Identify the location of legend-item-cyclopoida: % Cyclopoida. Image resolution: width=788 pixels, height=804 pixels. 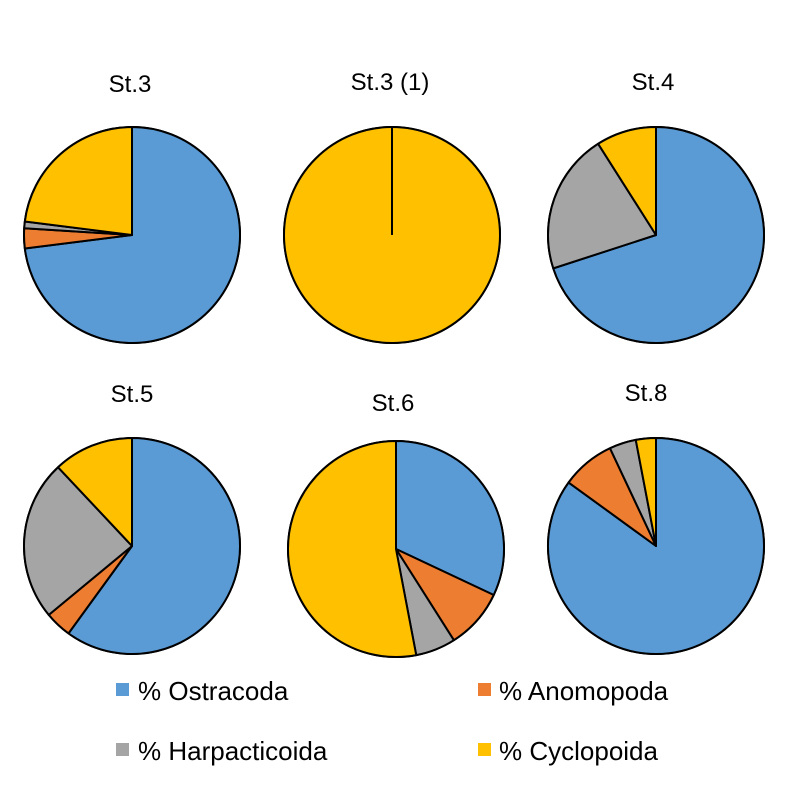
(568, 751).